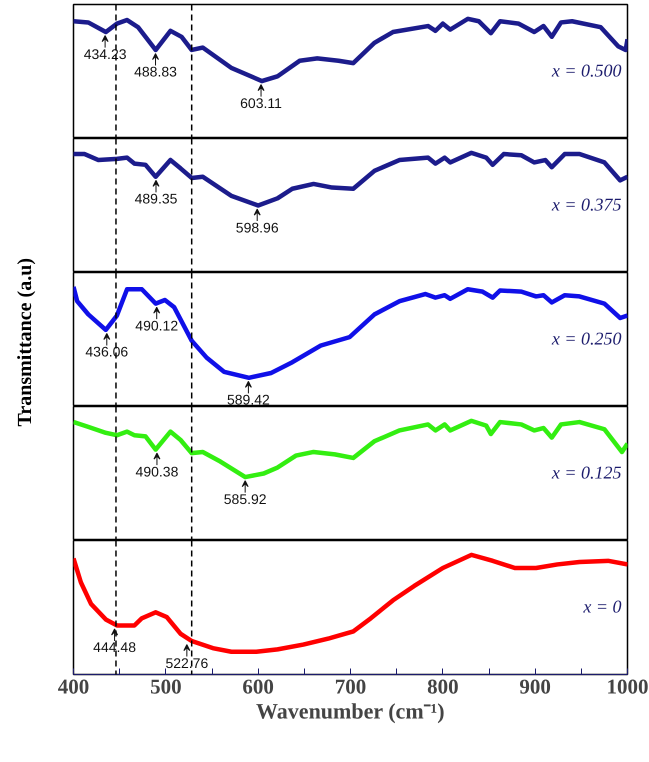  Describe the element at coordinates (602, 606) in the screenshot. I see `series-label: x = 0` at that location.